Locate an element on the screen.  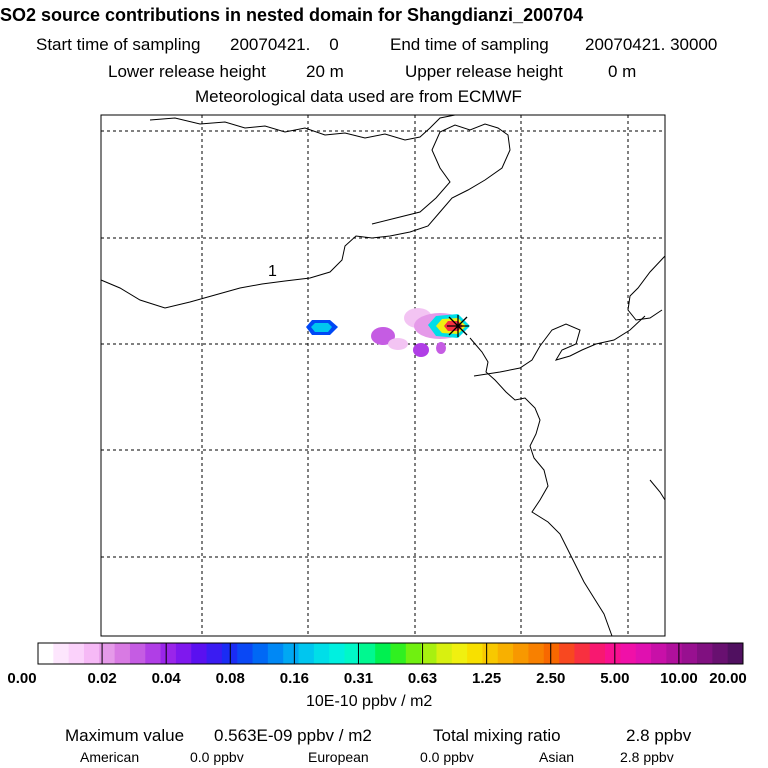
colorbar-tick-label: 0.04 is located at coordinates (166, 678).